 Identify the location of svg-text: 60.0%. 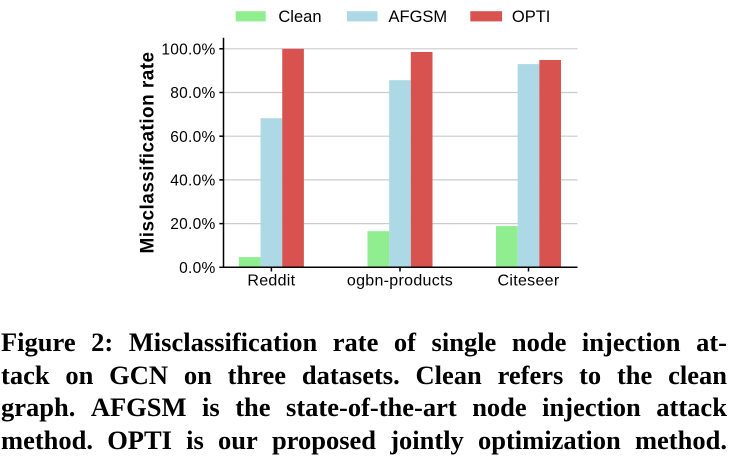
(192, 137).